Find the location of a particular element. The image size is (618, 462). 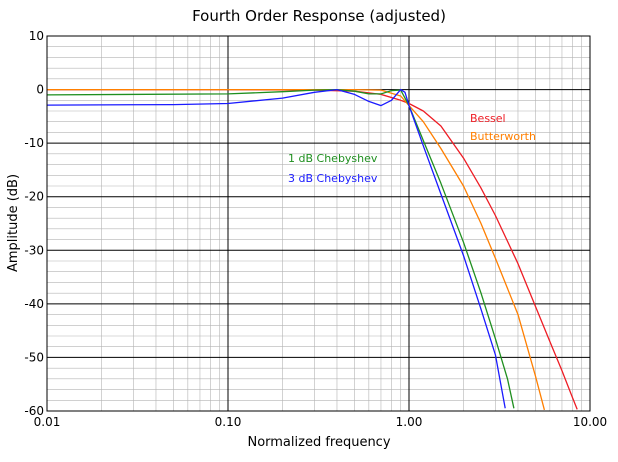

series-label-bessel: Bessel is located at coordinates (488, 118).